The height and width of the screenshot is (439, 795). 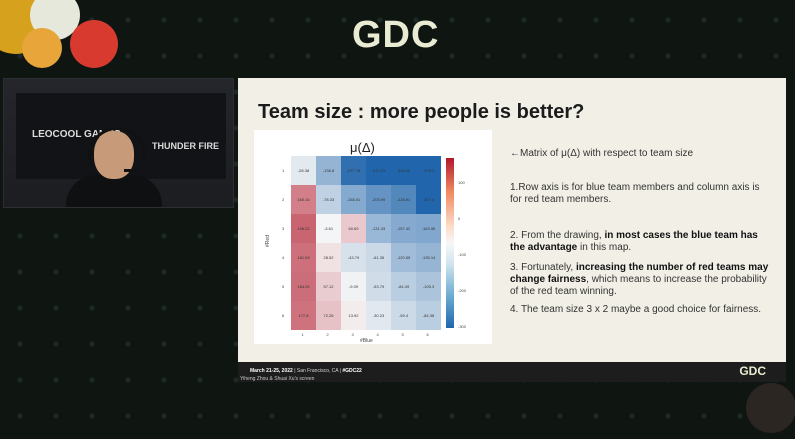 I want to click on heatmap-cell: 13.92, so click(x=353, y=315).